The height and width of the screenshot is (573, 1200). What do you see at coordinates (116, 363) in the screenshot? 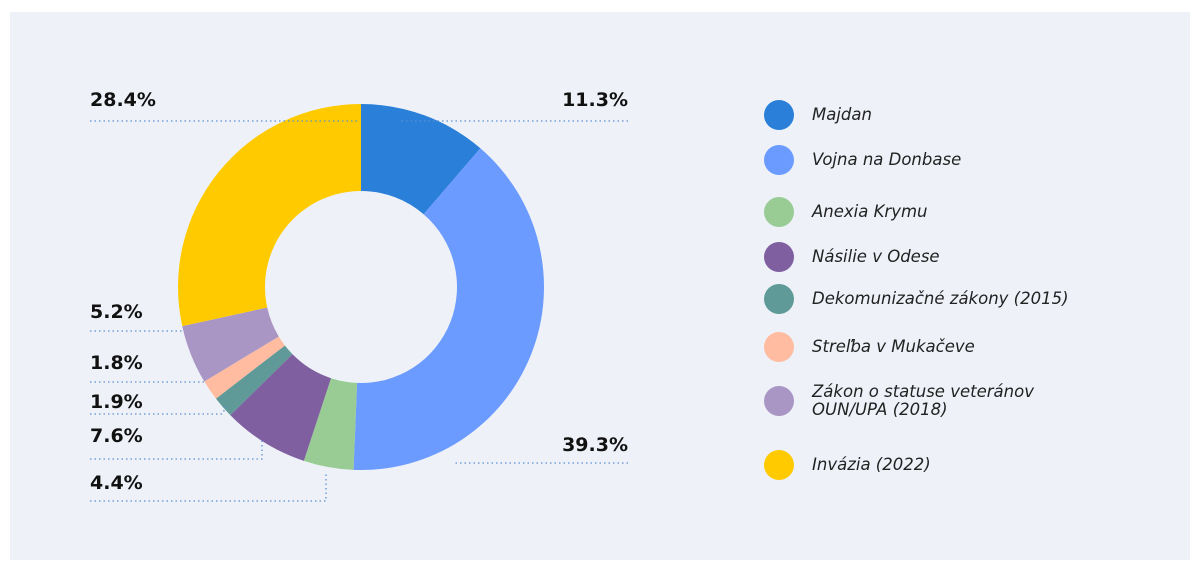
I see `value-label: 1.8%` at bounding box center [116, 363].